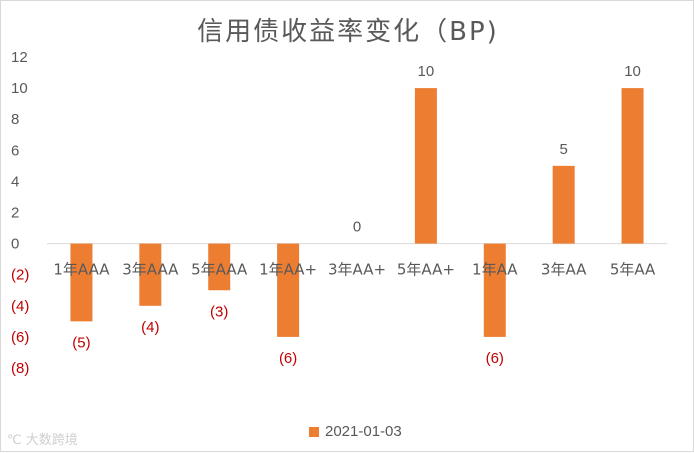  Describe the element at coordinates (150, 327) in the screenshot. I see `data-label: (4)` at that location.